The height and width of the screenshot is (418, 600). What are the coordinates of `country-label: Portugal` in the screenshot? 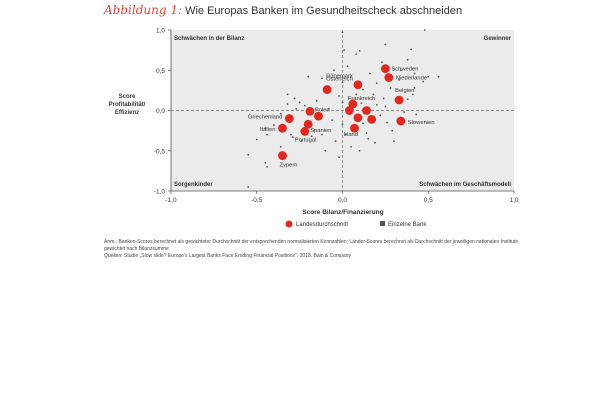 It's located at (306, 140).